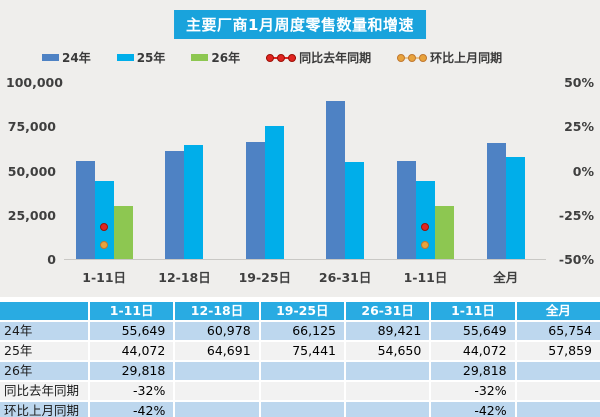 The image size is (600, 417). What do you see at coordinates (226, 58) in the screenshot?
I see `legend-label: 26年` at bounding box center [226, 58].